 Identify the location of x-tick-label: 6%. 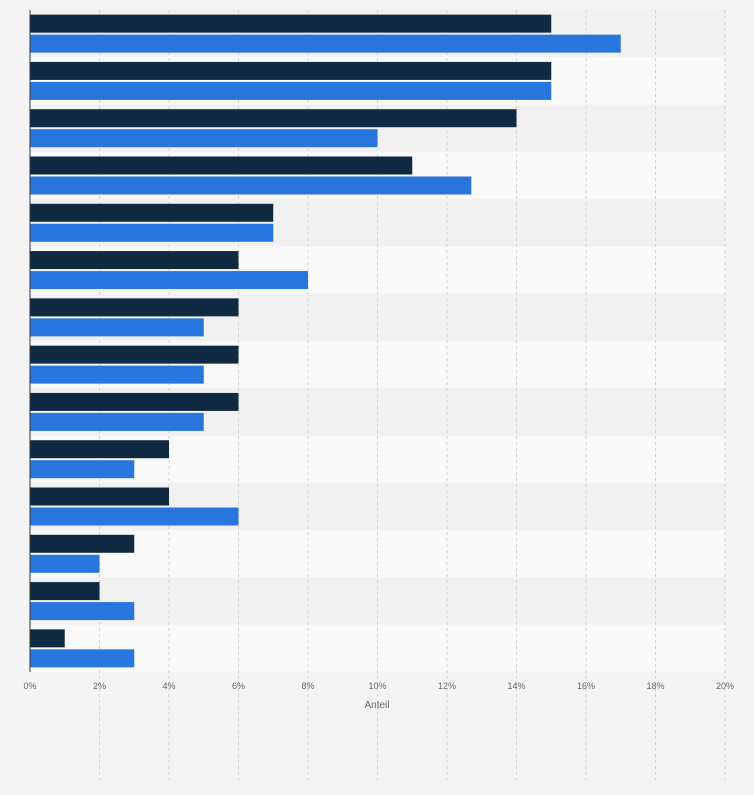
(238, 686).